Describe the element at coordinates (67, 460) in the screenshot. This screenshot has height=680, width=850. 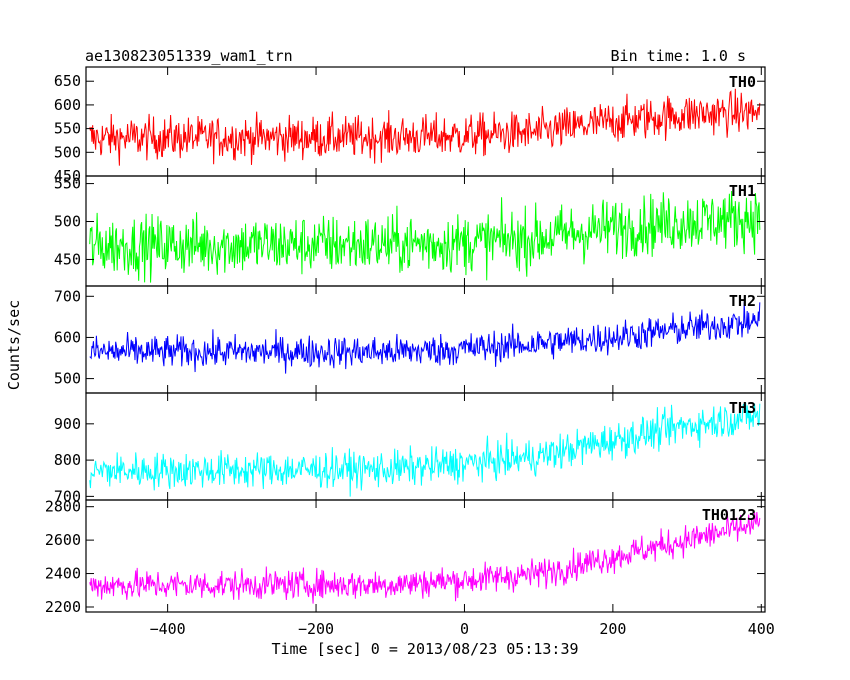
I see `y-tick-label: 800` at that location.